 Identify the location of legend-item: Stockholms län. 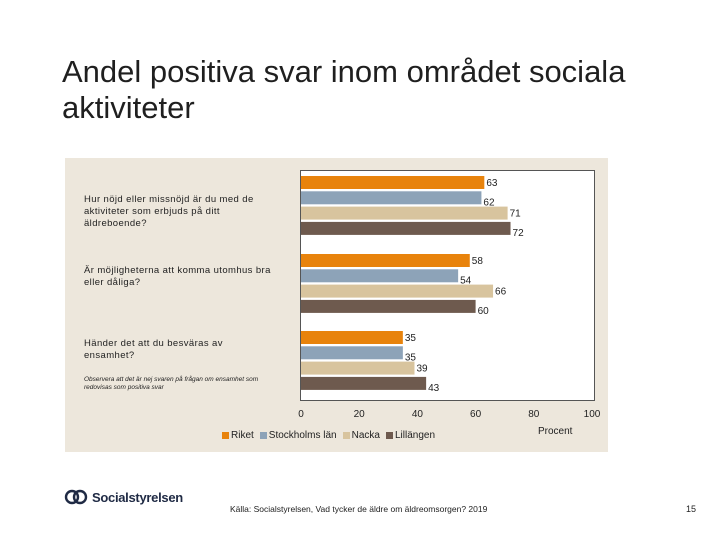
(298, 435).